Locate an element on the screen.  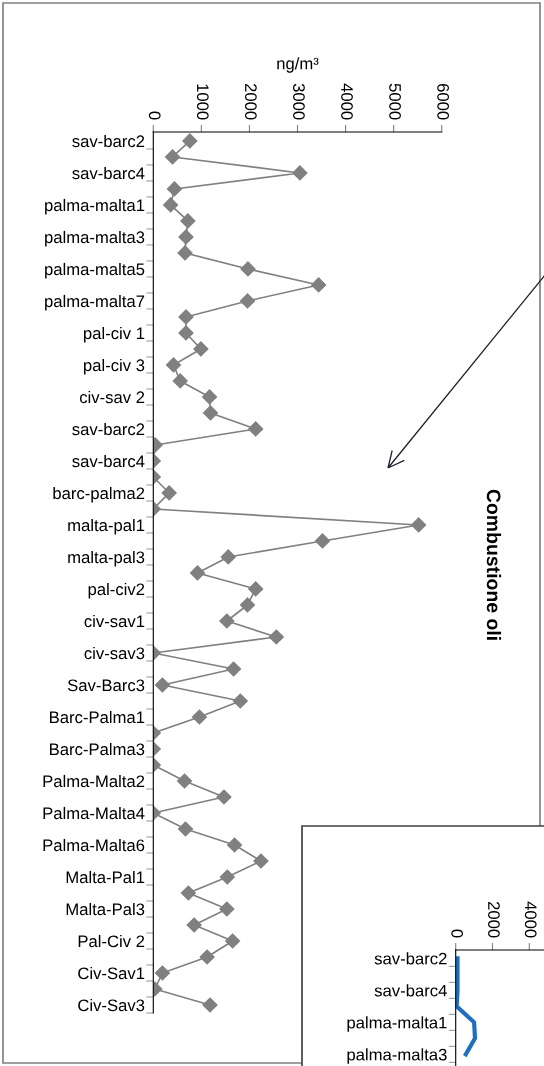
x-tick-label: 3000 is located at coordinates (299, 101).